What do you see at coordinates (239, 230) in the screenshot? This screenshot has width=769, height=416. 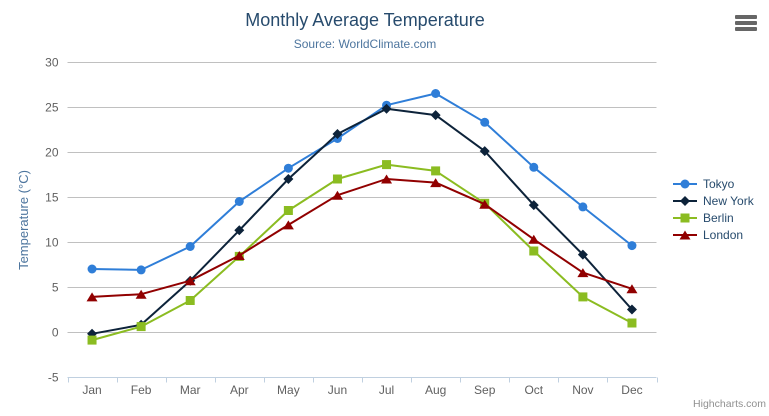 I see `new-york-point-Apr` at bounding box center [239, 230].